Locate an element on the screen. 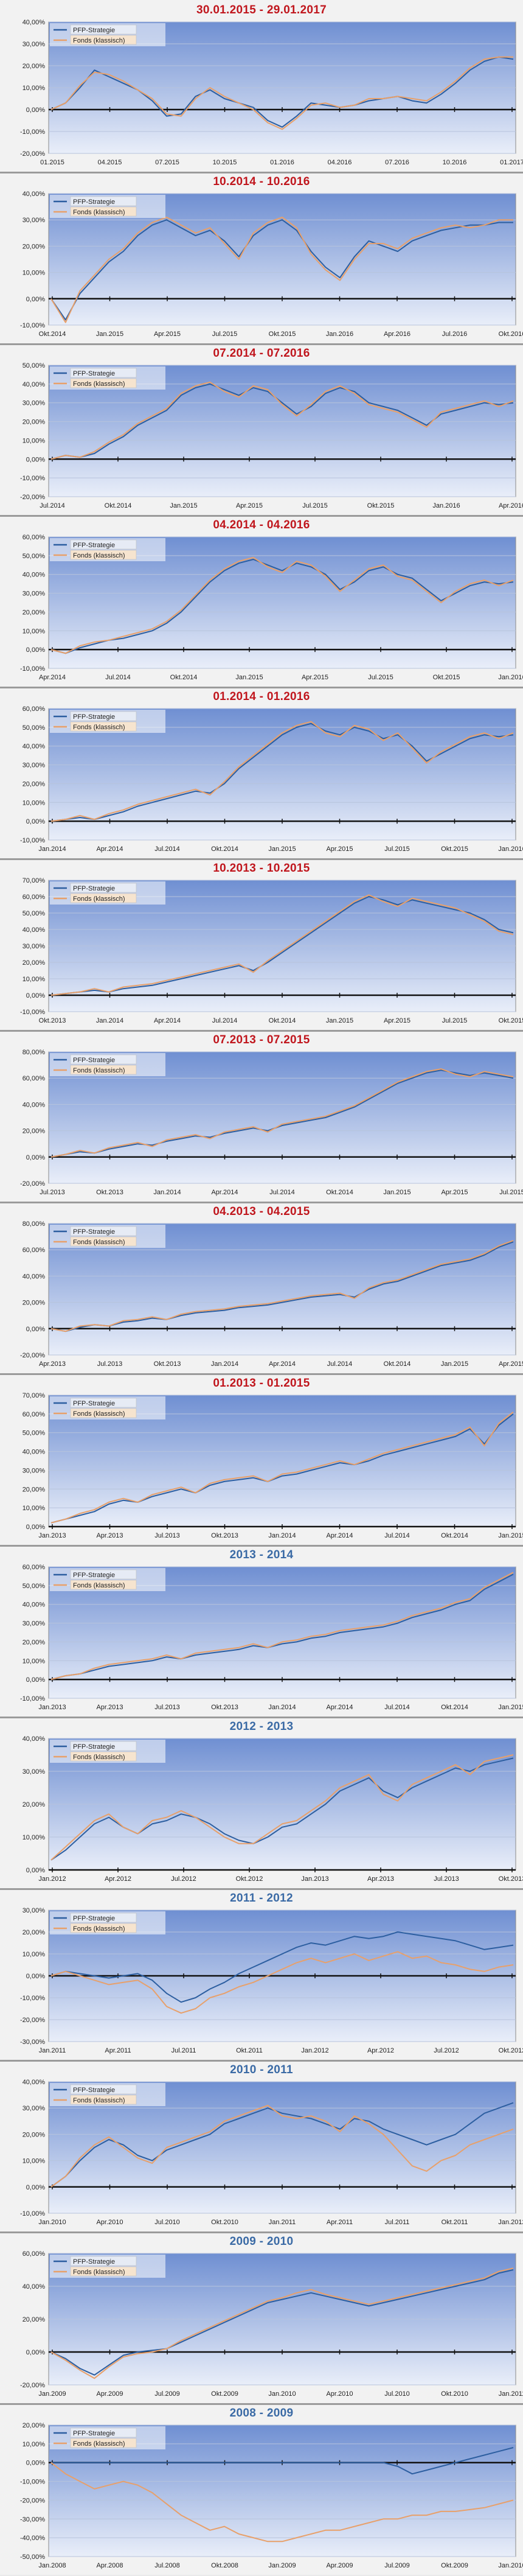 This screenshot has width=523, height=2576. y-tick-label: -30,00% is located at coordinates (33, 2520).